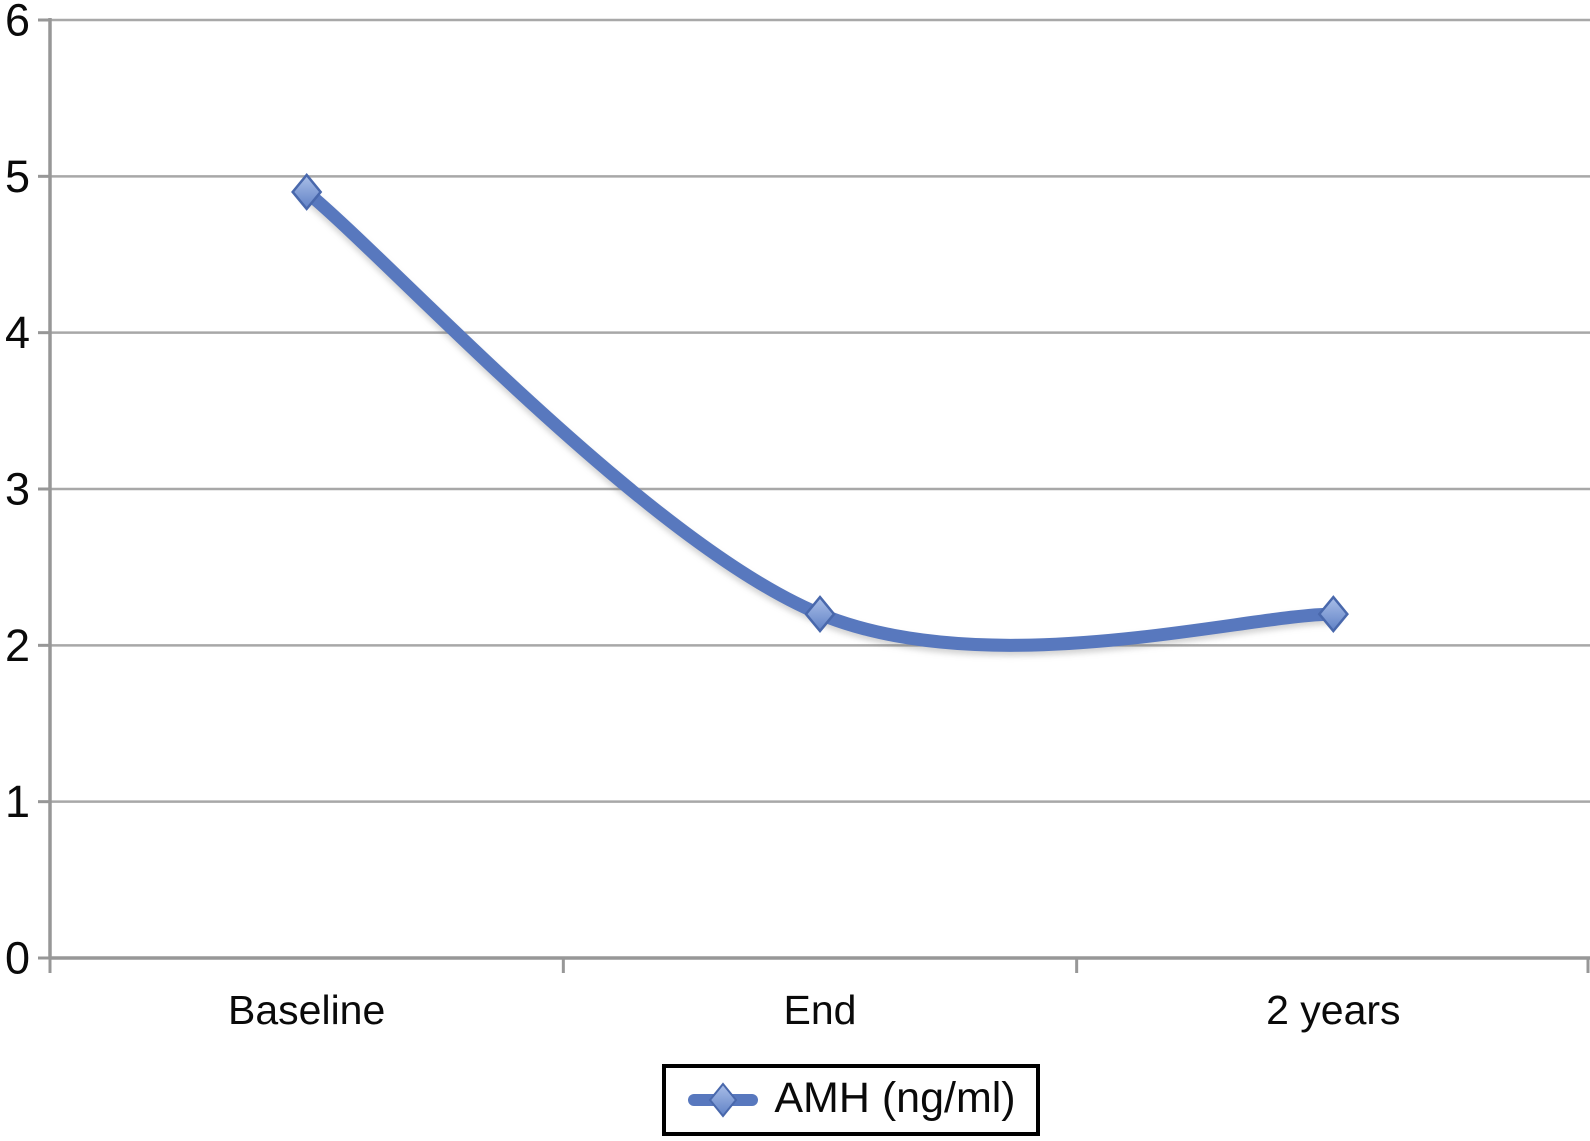  I want to click on y-axis-tick-label: 5, so click(17, 176).